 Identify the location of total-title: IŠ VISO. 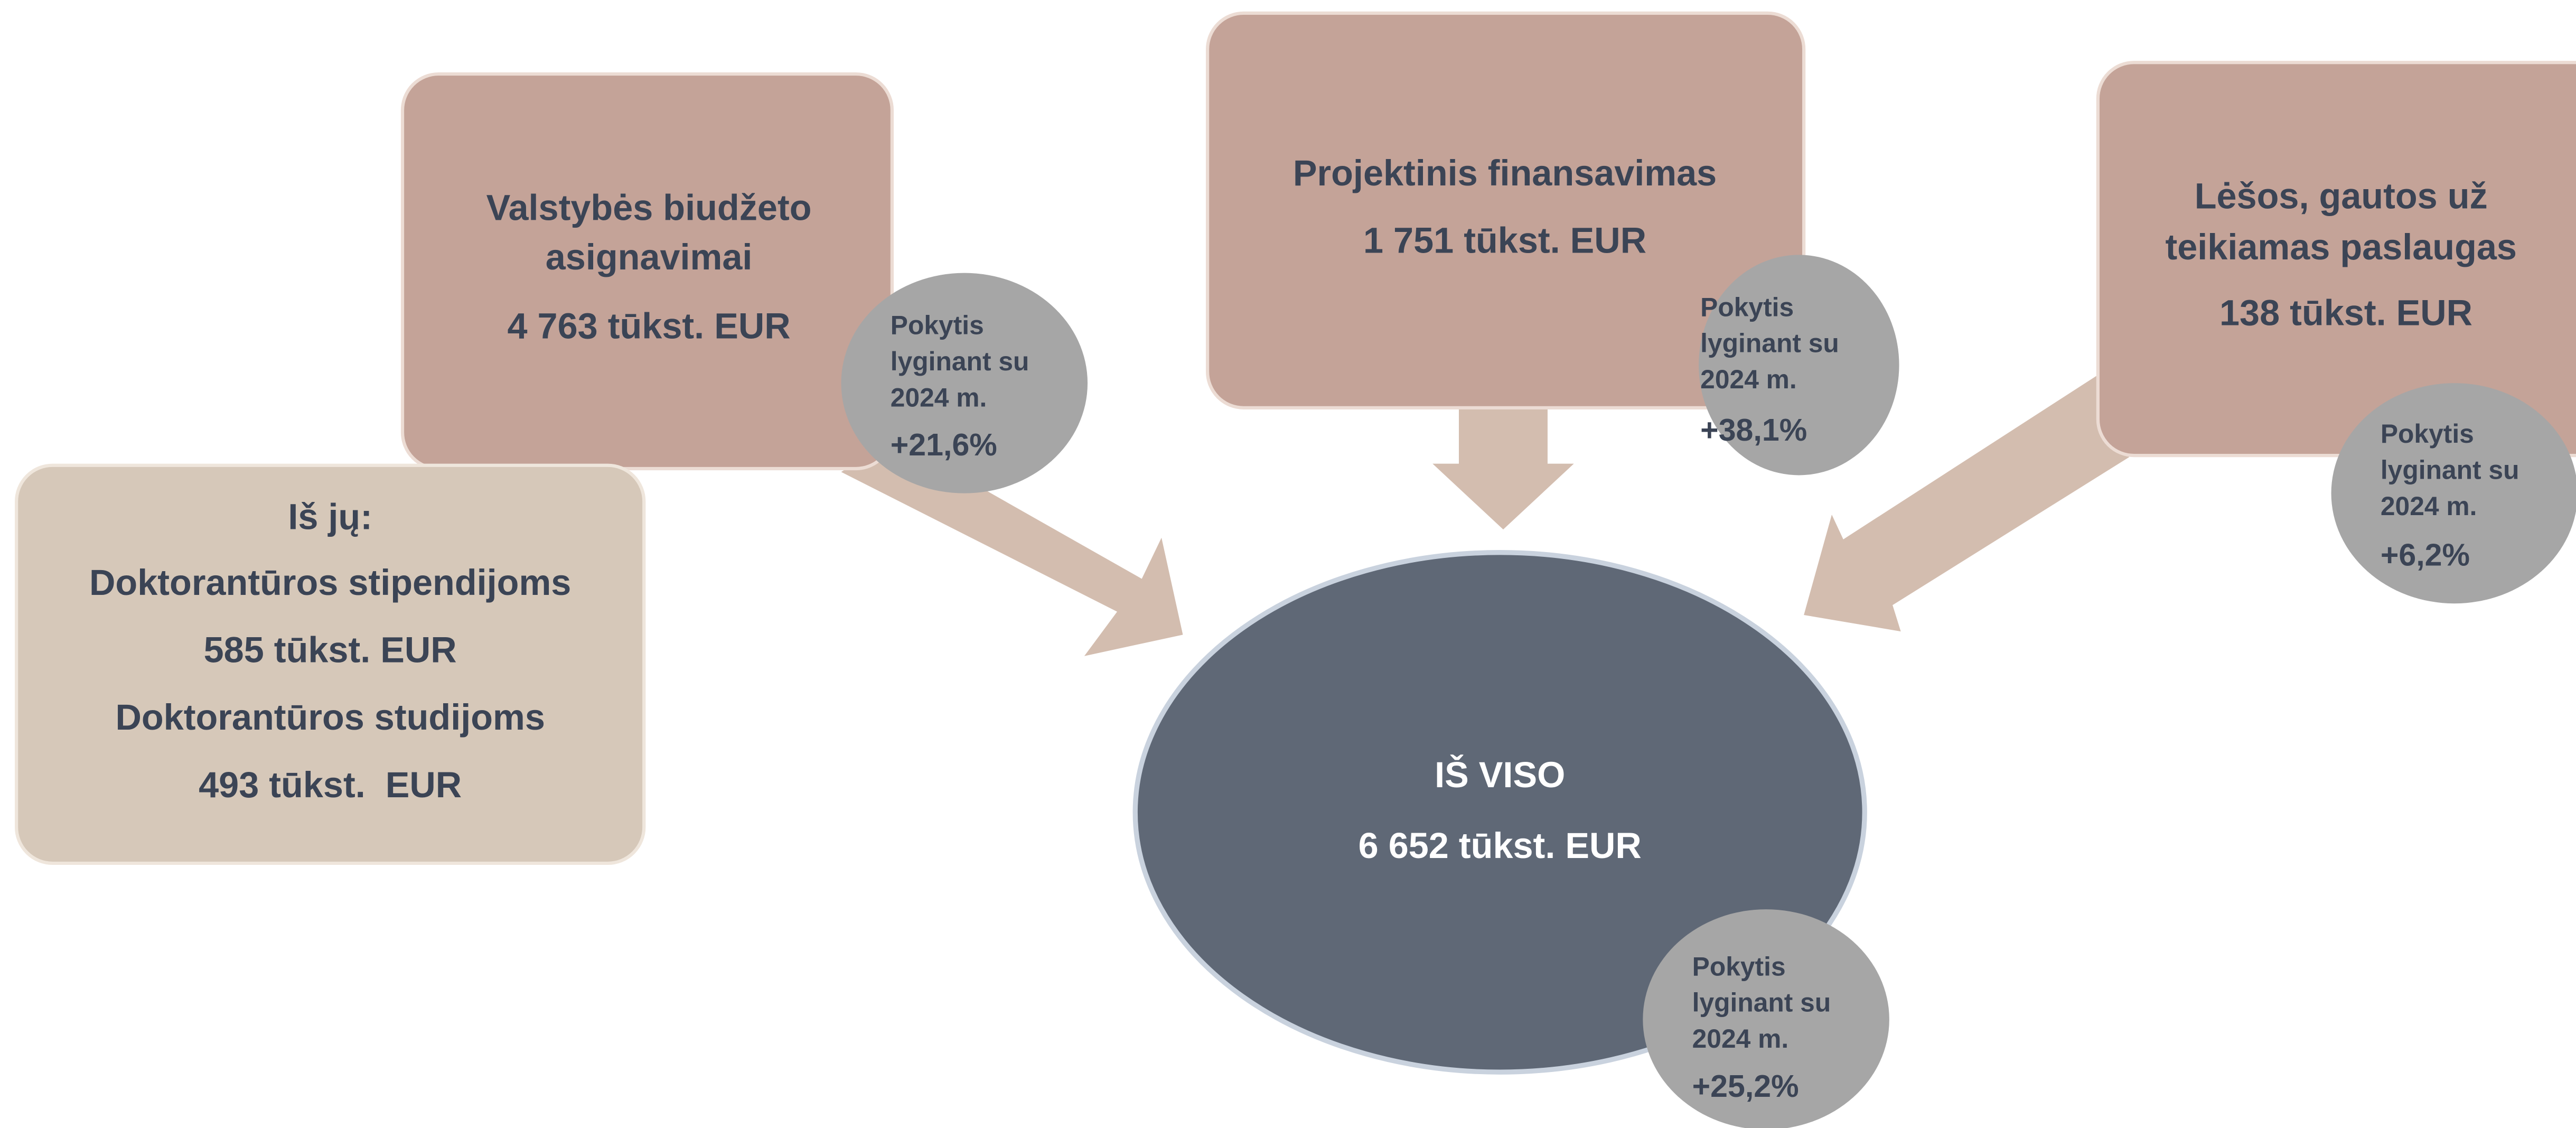
(1500, 774).